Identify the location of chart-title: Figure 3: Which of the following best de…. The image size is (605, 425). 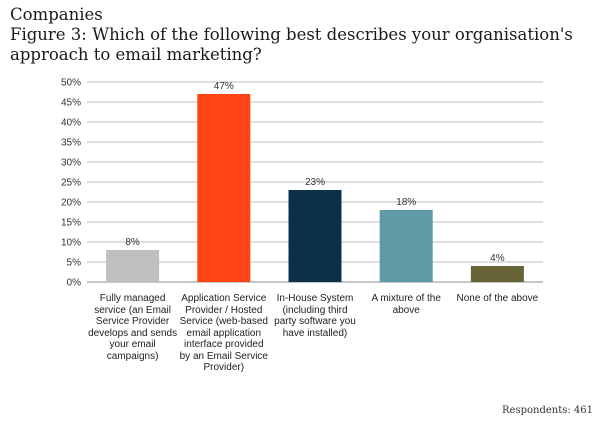
(291, 44).